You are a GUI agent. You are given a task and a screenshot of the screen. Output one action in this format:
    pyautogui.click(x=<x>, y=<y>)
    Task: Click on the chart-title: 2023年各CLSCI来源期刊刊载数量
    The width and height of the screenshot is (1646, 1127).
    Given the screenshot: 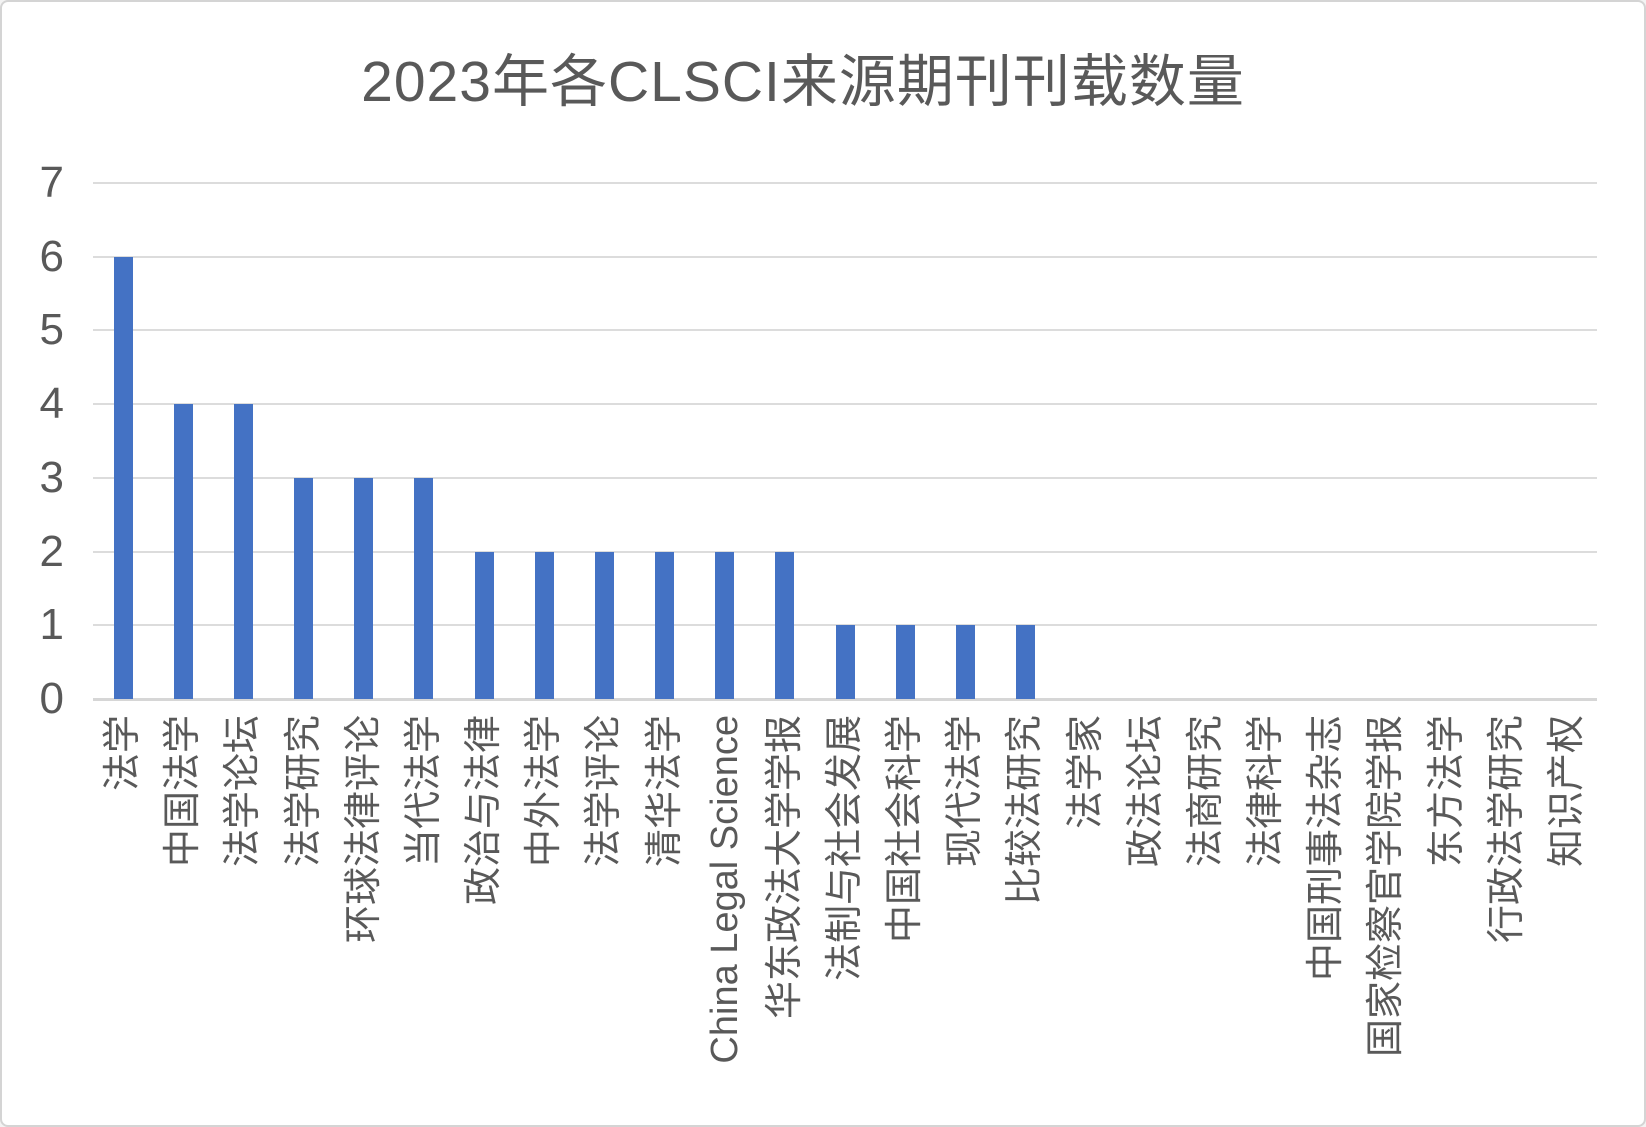 What is the action you would take?
    pyautogui.click(x=803, y=82)
    